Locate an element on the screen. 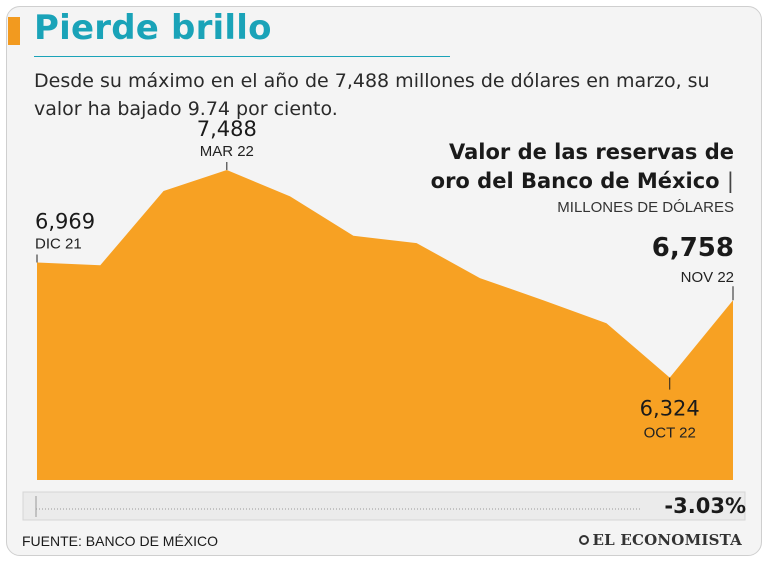 The width and height of the screenshot is (768, 562). change-percent: -3.03% is located at coordinates (705, 506).